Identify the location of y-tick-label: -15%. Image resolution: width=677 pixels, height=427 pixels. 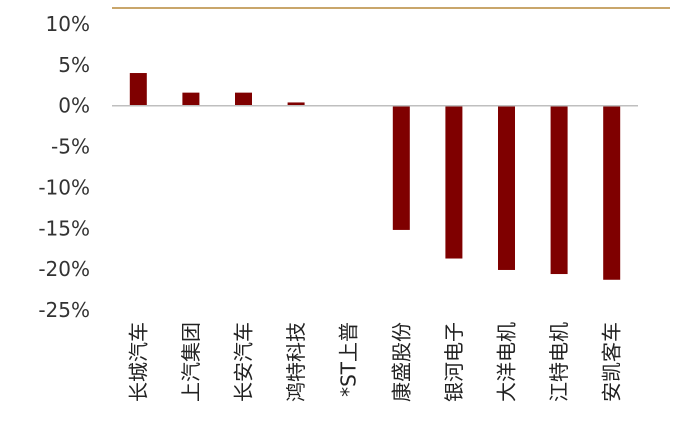
(64, 228).